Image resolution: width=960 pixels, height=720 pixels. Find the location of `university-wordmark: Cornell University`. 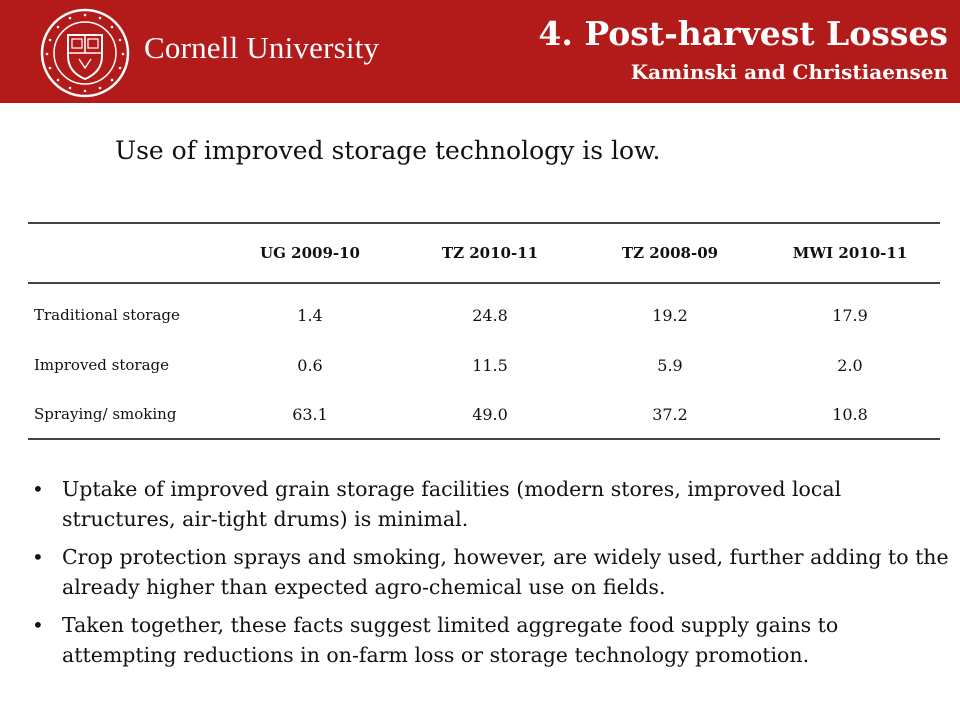

university-wordmark: Cornell University is located at coordinates (262, 47).